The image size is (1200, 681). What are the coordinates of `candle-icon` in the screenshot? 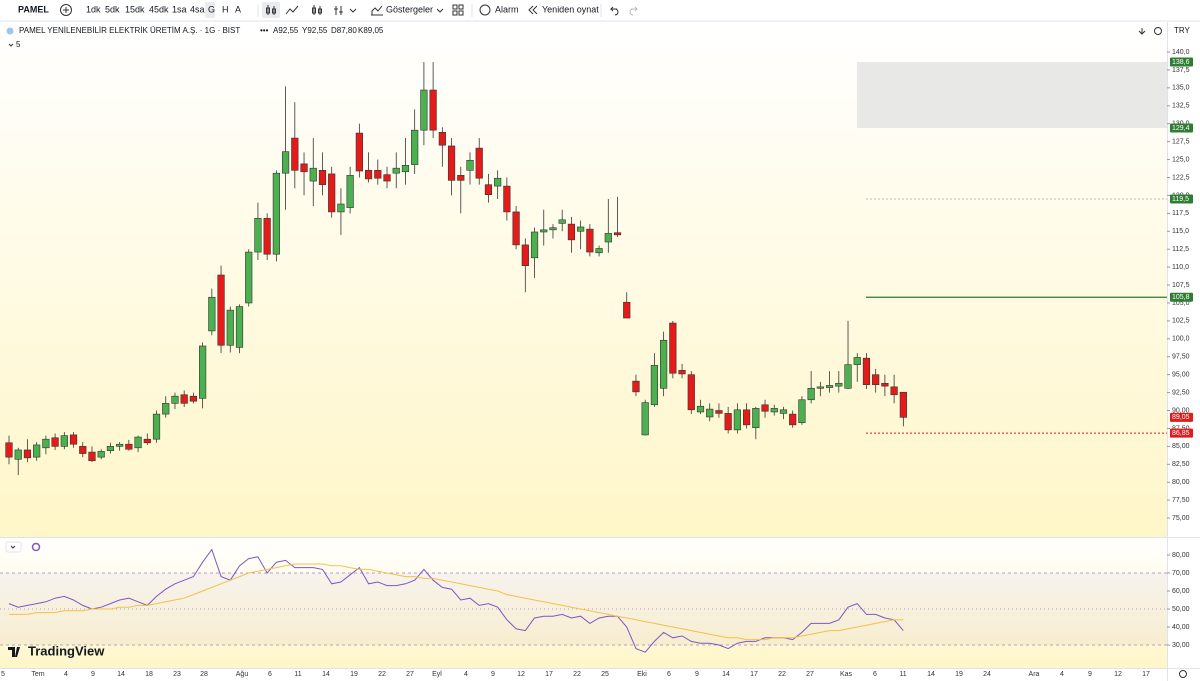 It's located at (271, 10).